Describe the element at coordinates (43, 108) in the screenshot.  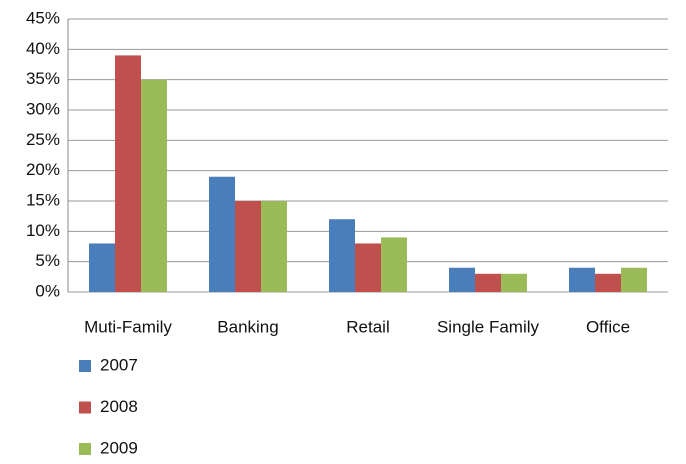
I see `y-tick-label: 30%` at that location.